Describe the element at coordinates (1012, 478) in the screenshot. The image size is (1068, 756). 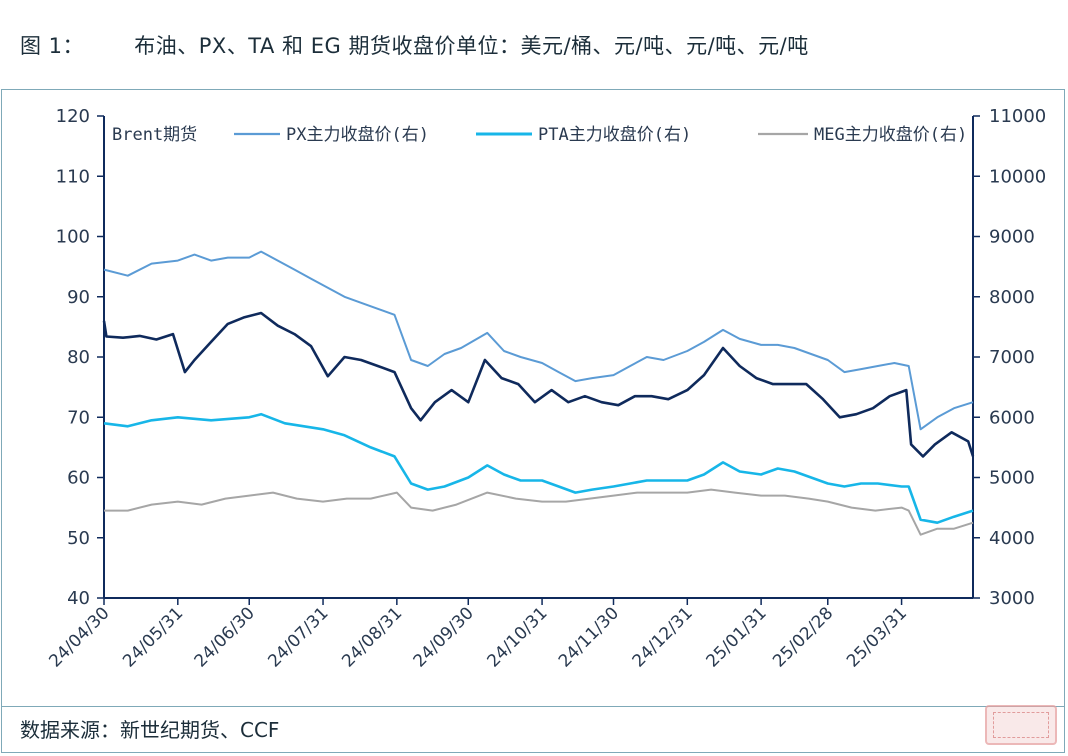
I see `right-axis-tick-label: 5000` at that location.